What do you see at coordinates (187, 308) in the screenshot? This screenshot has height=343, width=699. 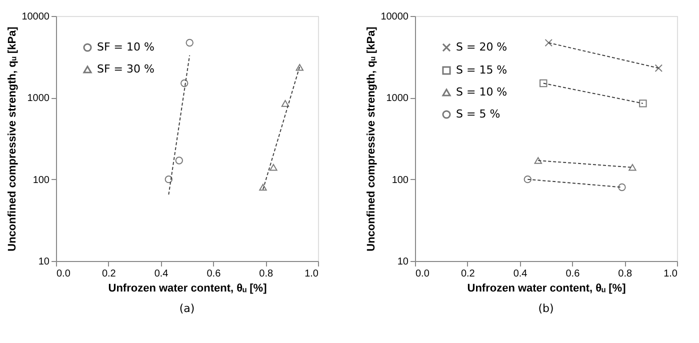 I see `text: (a)` at bounding box center [187, 308].